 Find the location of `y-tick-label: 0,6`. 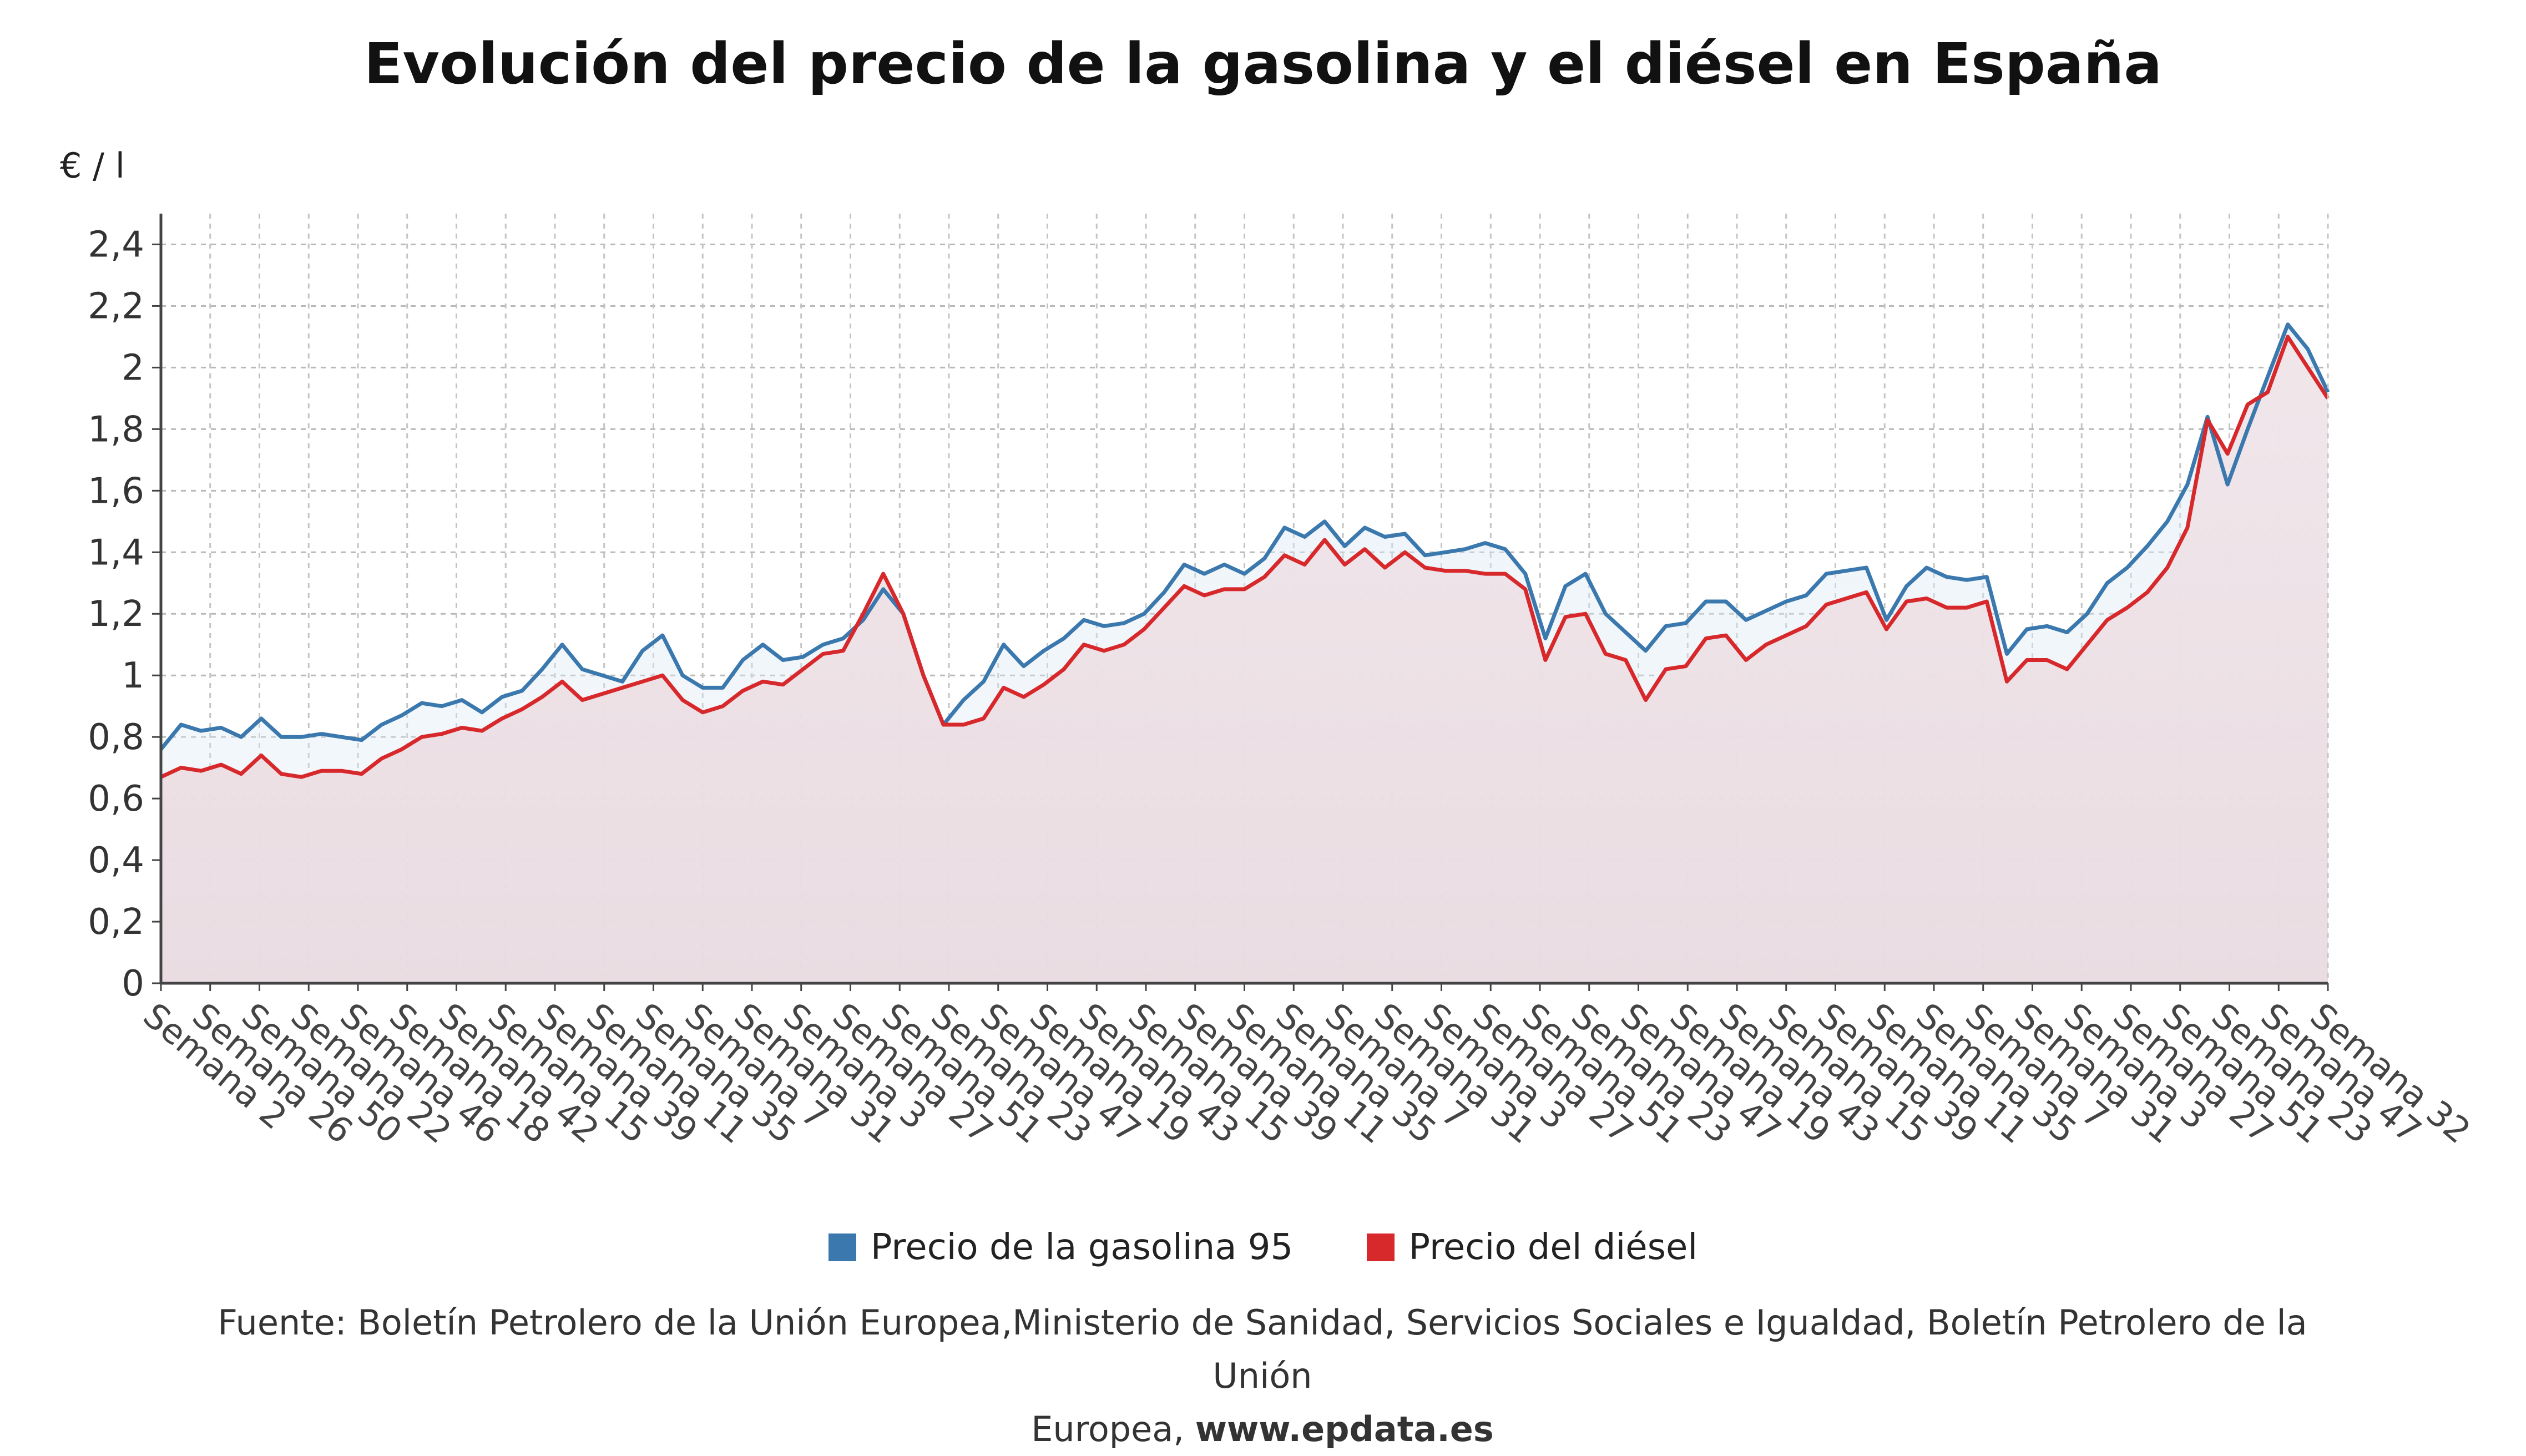

y-tick-label: 0,6 is located at coordinates (116, 799).